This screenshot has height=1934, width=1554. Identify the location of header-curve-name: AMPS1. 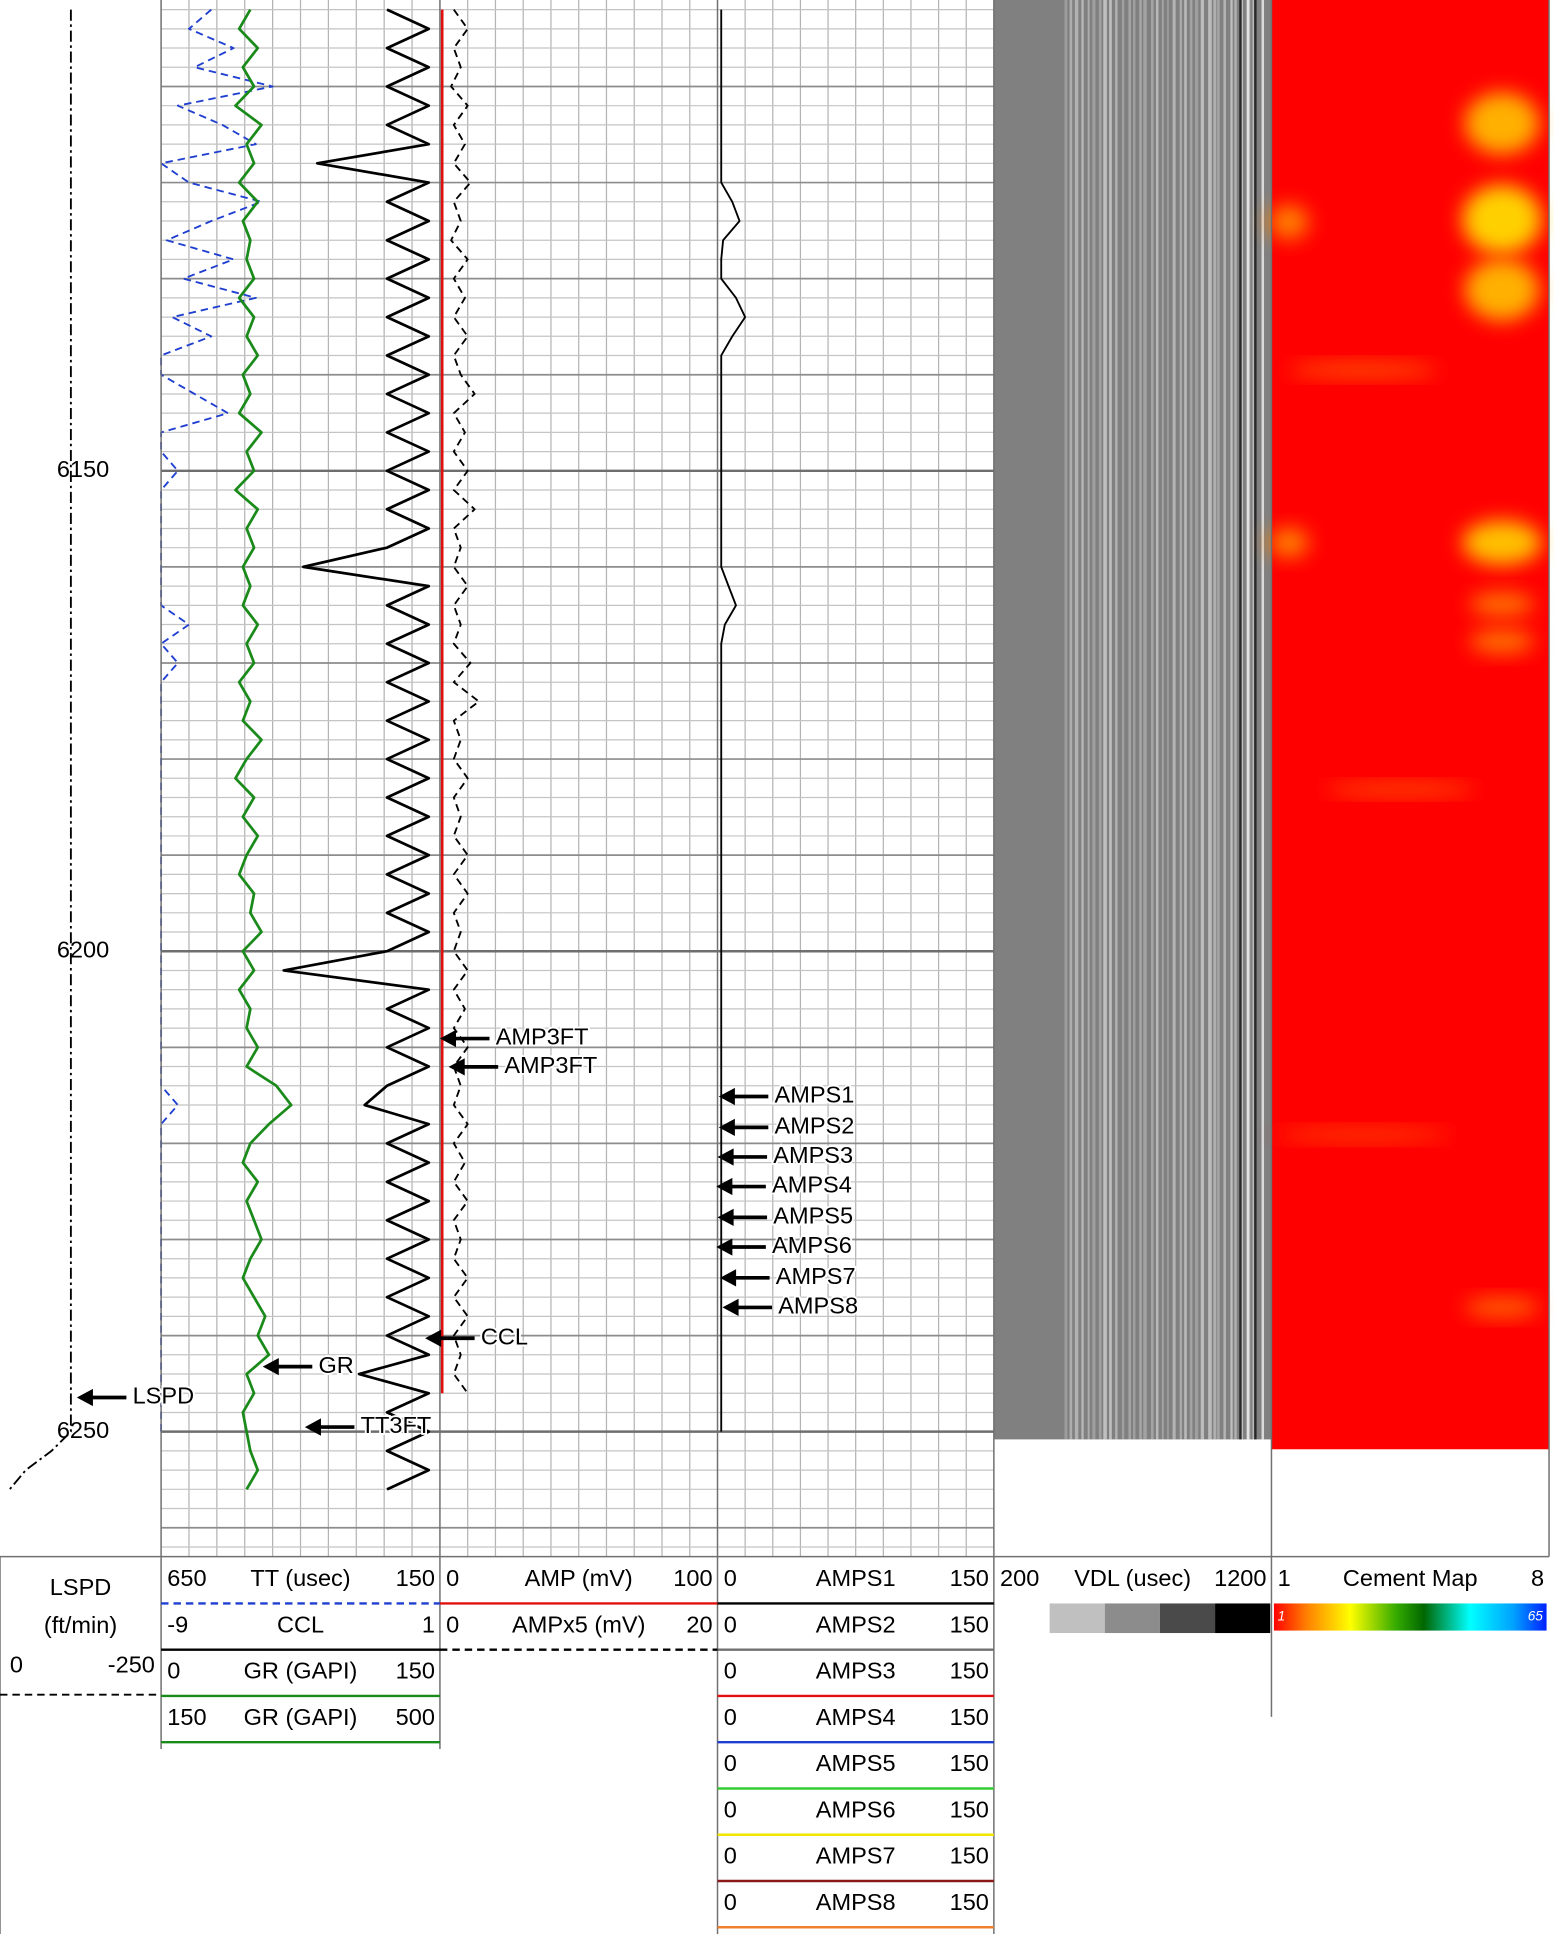
(856, 1578).